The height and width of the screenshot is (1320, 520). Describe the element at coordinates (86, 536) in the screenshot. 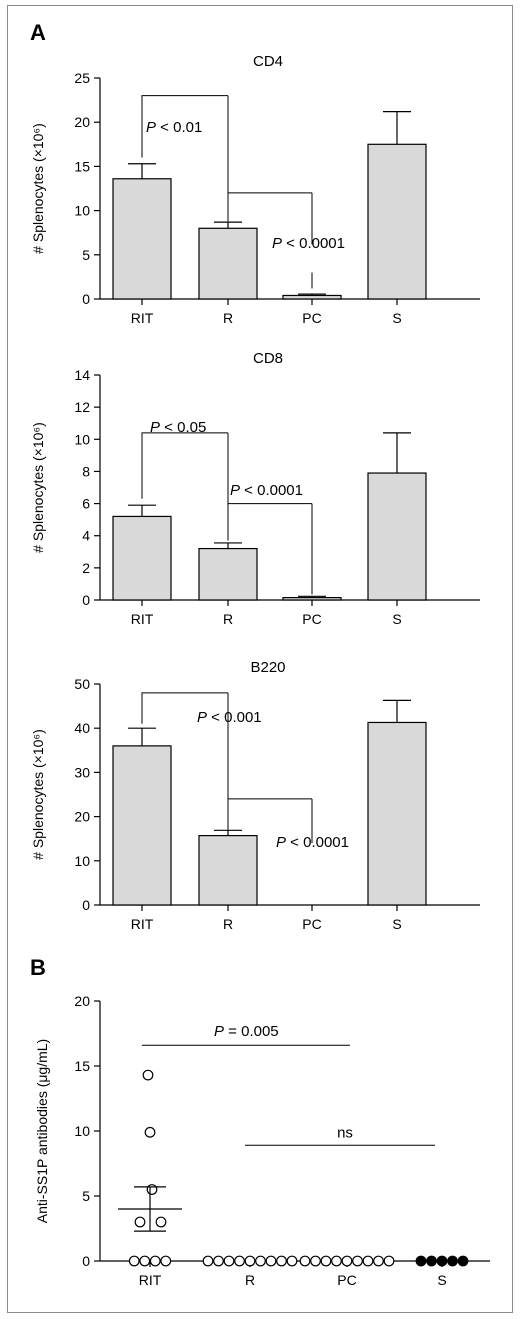

I see `y-tick-label: 4` at that location.